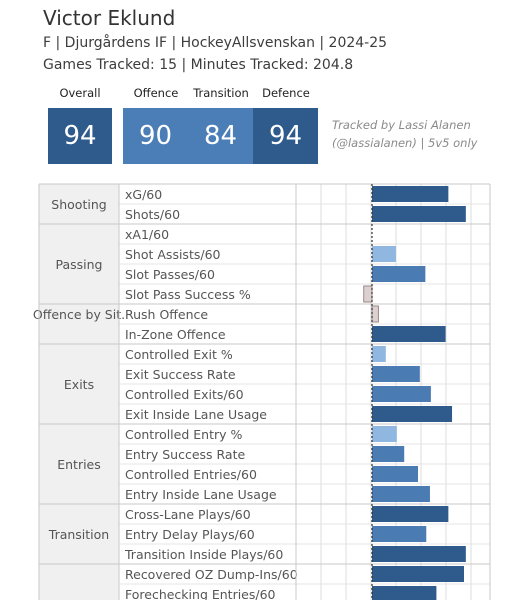  Describe the element at coordinates (211, 574) in the screenshot. I see `metric-label: Recovered OZ Dump-Ins/60` at that location.